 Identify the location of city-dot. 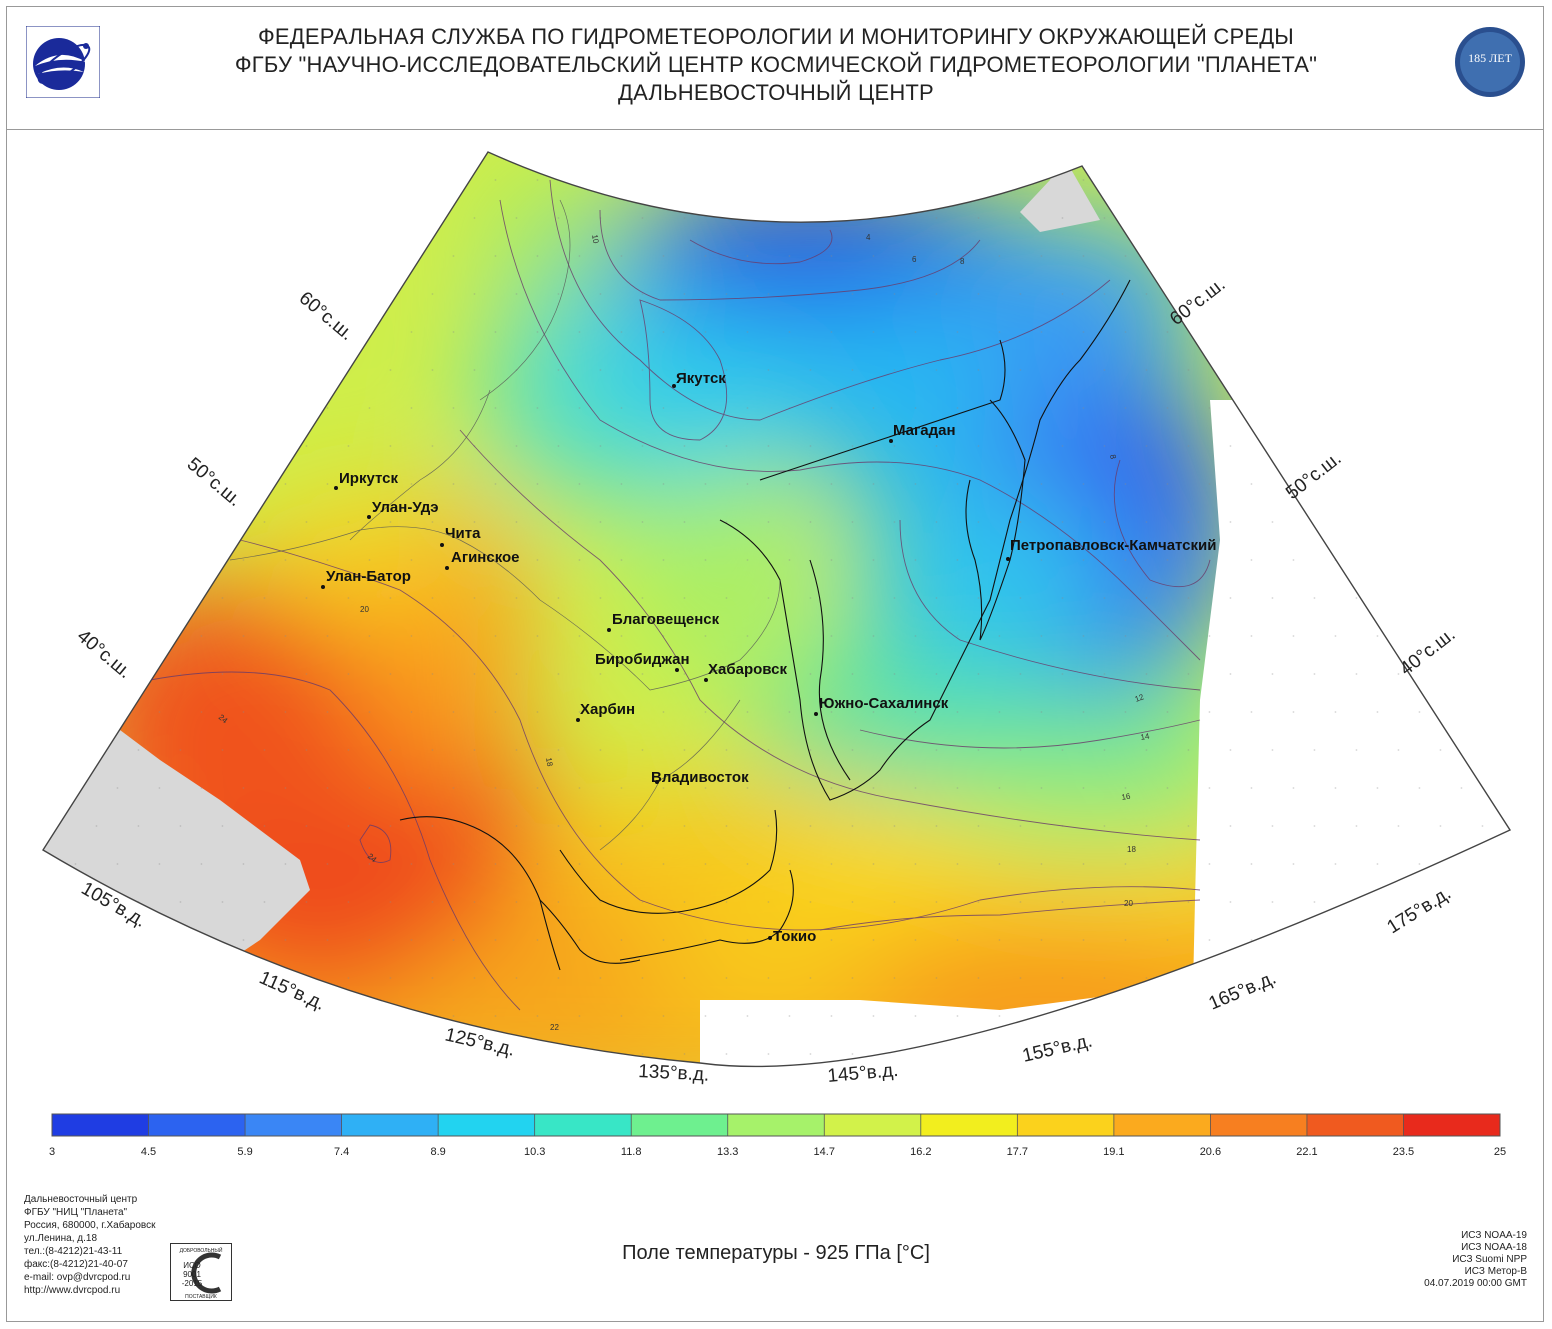
(674, 386).